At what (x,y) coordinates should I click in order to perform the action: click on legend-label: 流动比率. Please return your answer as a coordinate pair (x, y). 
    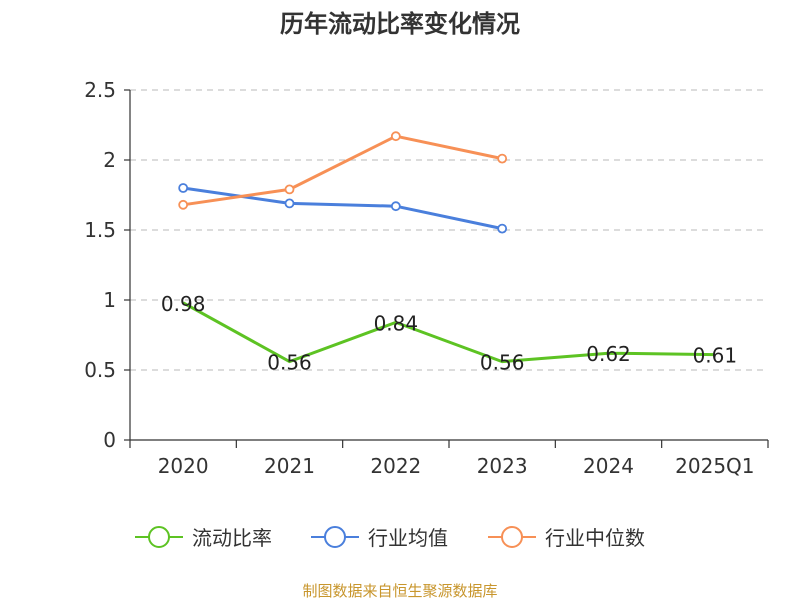
    Looking at the image, I should click on (232, 538).